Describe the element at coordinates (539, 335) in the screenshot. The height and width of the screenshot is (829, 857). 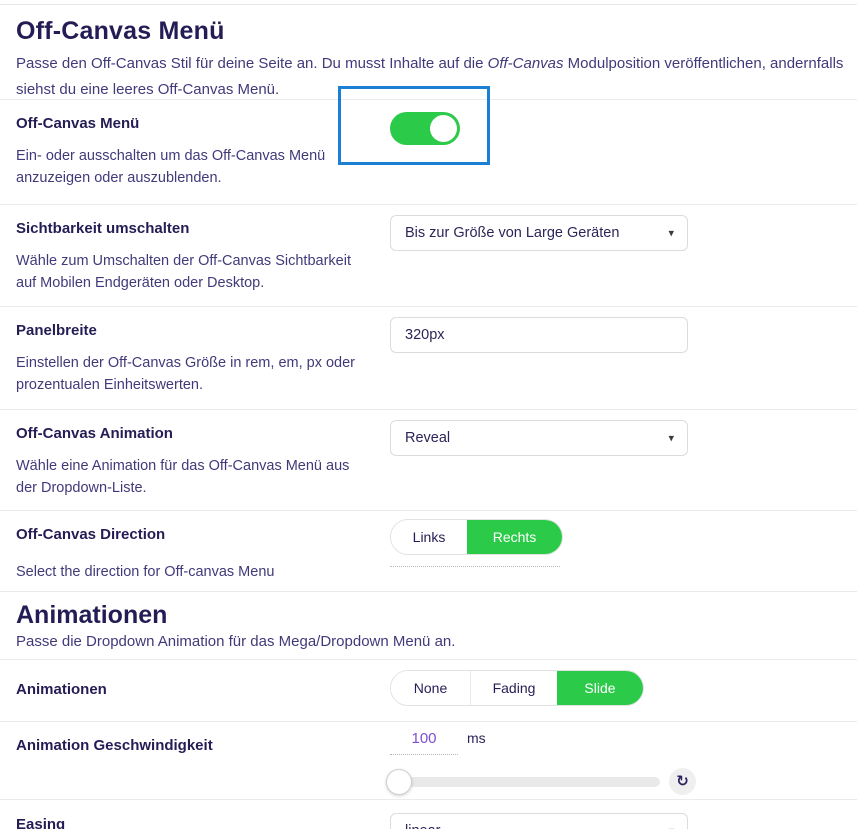
I see `panel-width-input` at that location.